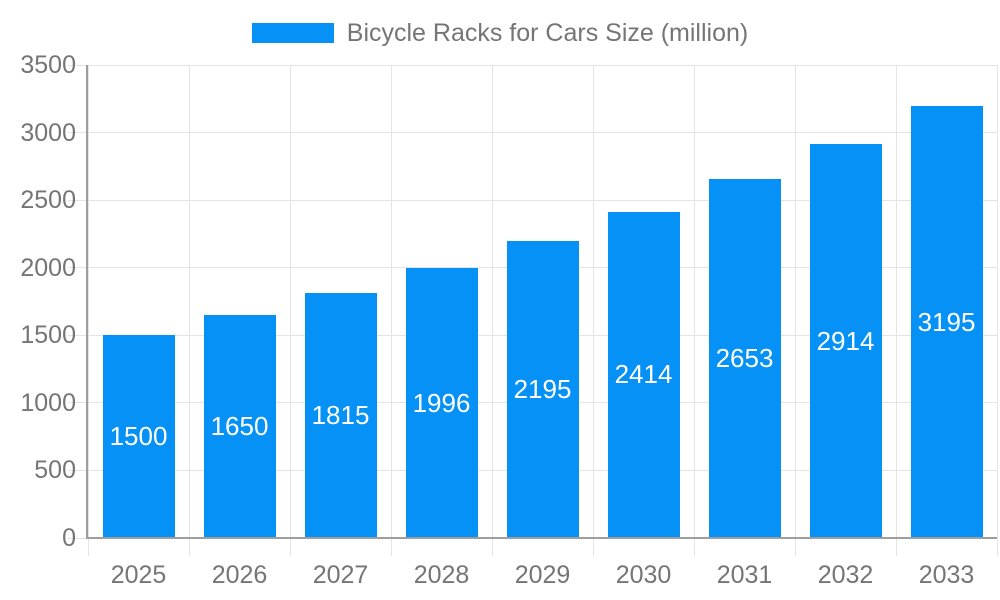 Image resolution: width=1000 pixels, height=600 pixels. I want to click on y-tick-label: 2500, so click(48, 200).